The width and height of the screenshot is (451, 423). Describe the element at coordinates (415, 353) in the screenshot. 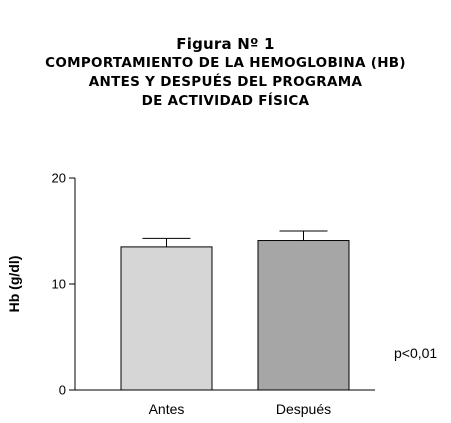

I see `significance-annotation: p<0,01` at that location.